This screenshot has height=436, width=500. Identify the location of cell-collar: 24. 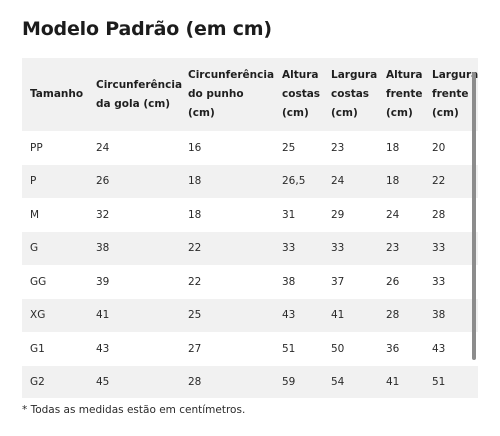
(103, 147).